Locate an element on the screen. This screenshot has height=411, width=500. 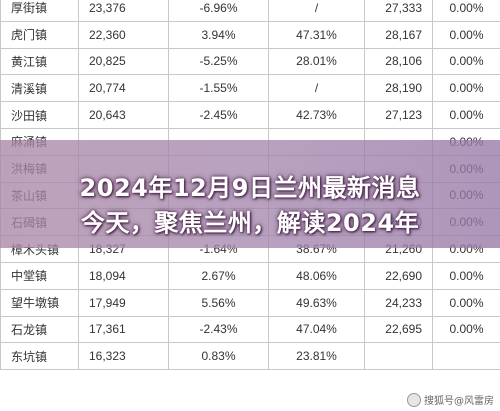
change-cell: -5.25% is located at coordinates (218, 61).